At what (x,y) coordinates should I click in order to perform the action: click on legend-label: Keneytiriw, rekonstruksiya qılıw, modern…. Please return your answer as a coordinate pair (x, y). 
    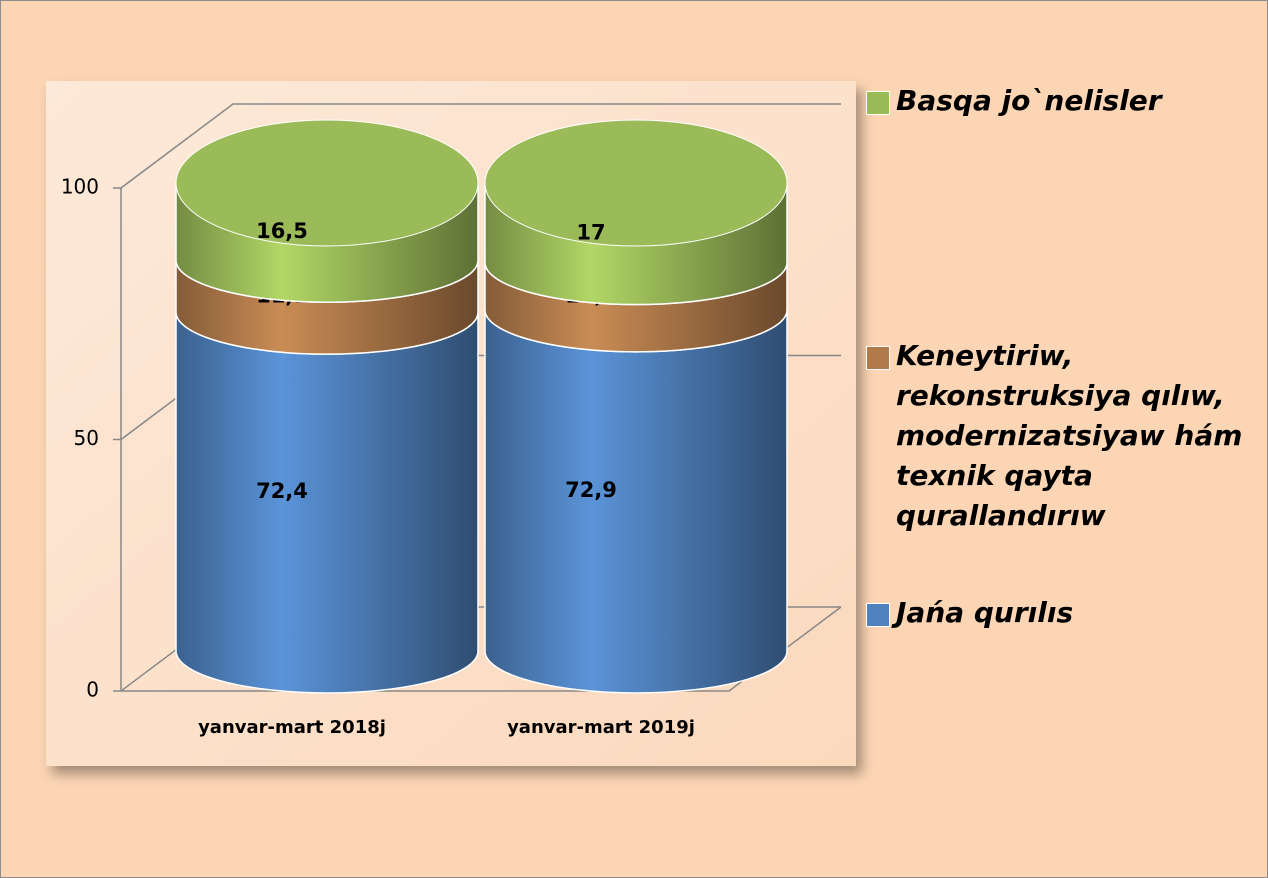
    Looking at the image, I should click on (1069, 435).